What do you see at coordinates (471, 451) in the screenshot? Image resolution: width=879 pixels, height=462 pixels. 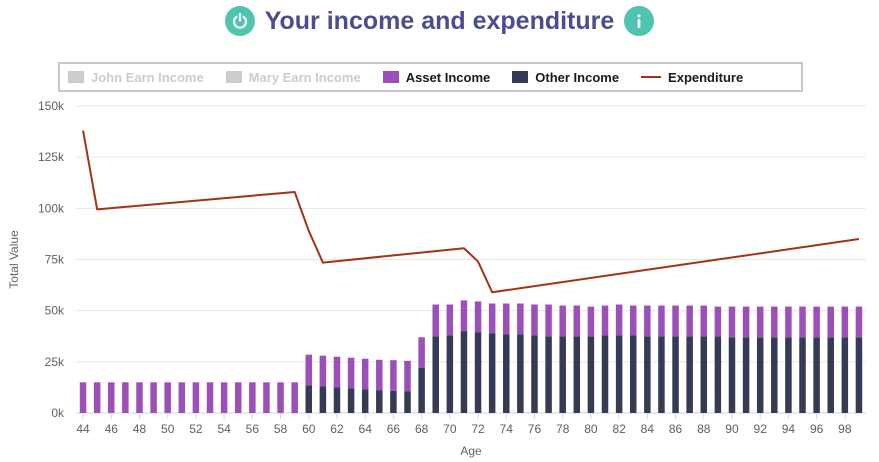 I see `x-axis-title: Age` at bounding box center [471, 451].